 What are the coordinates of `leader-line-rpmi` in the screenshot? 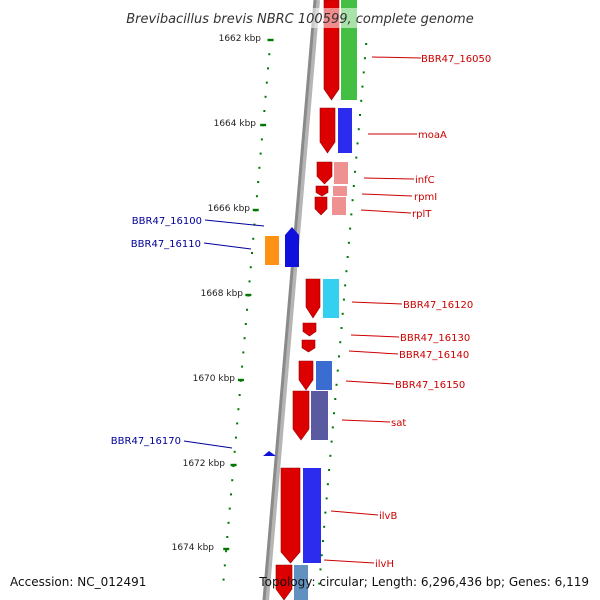 It's located at (387, 195).